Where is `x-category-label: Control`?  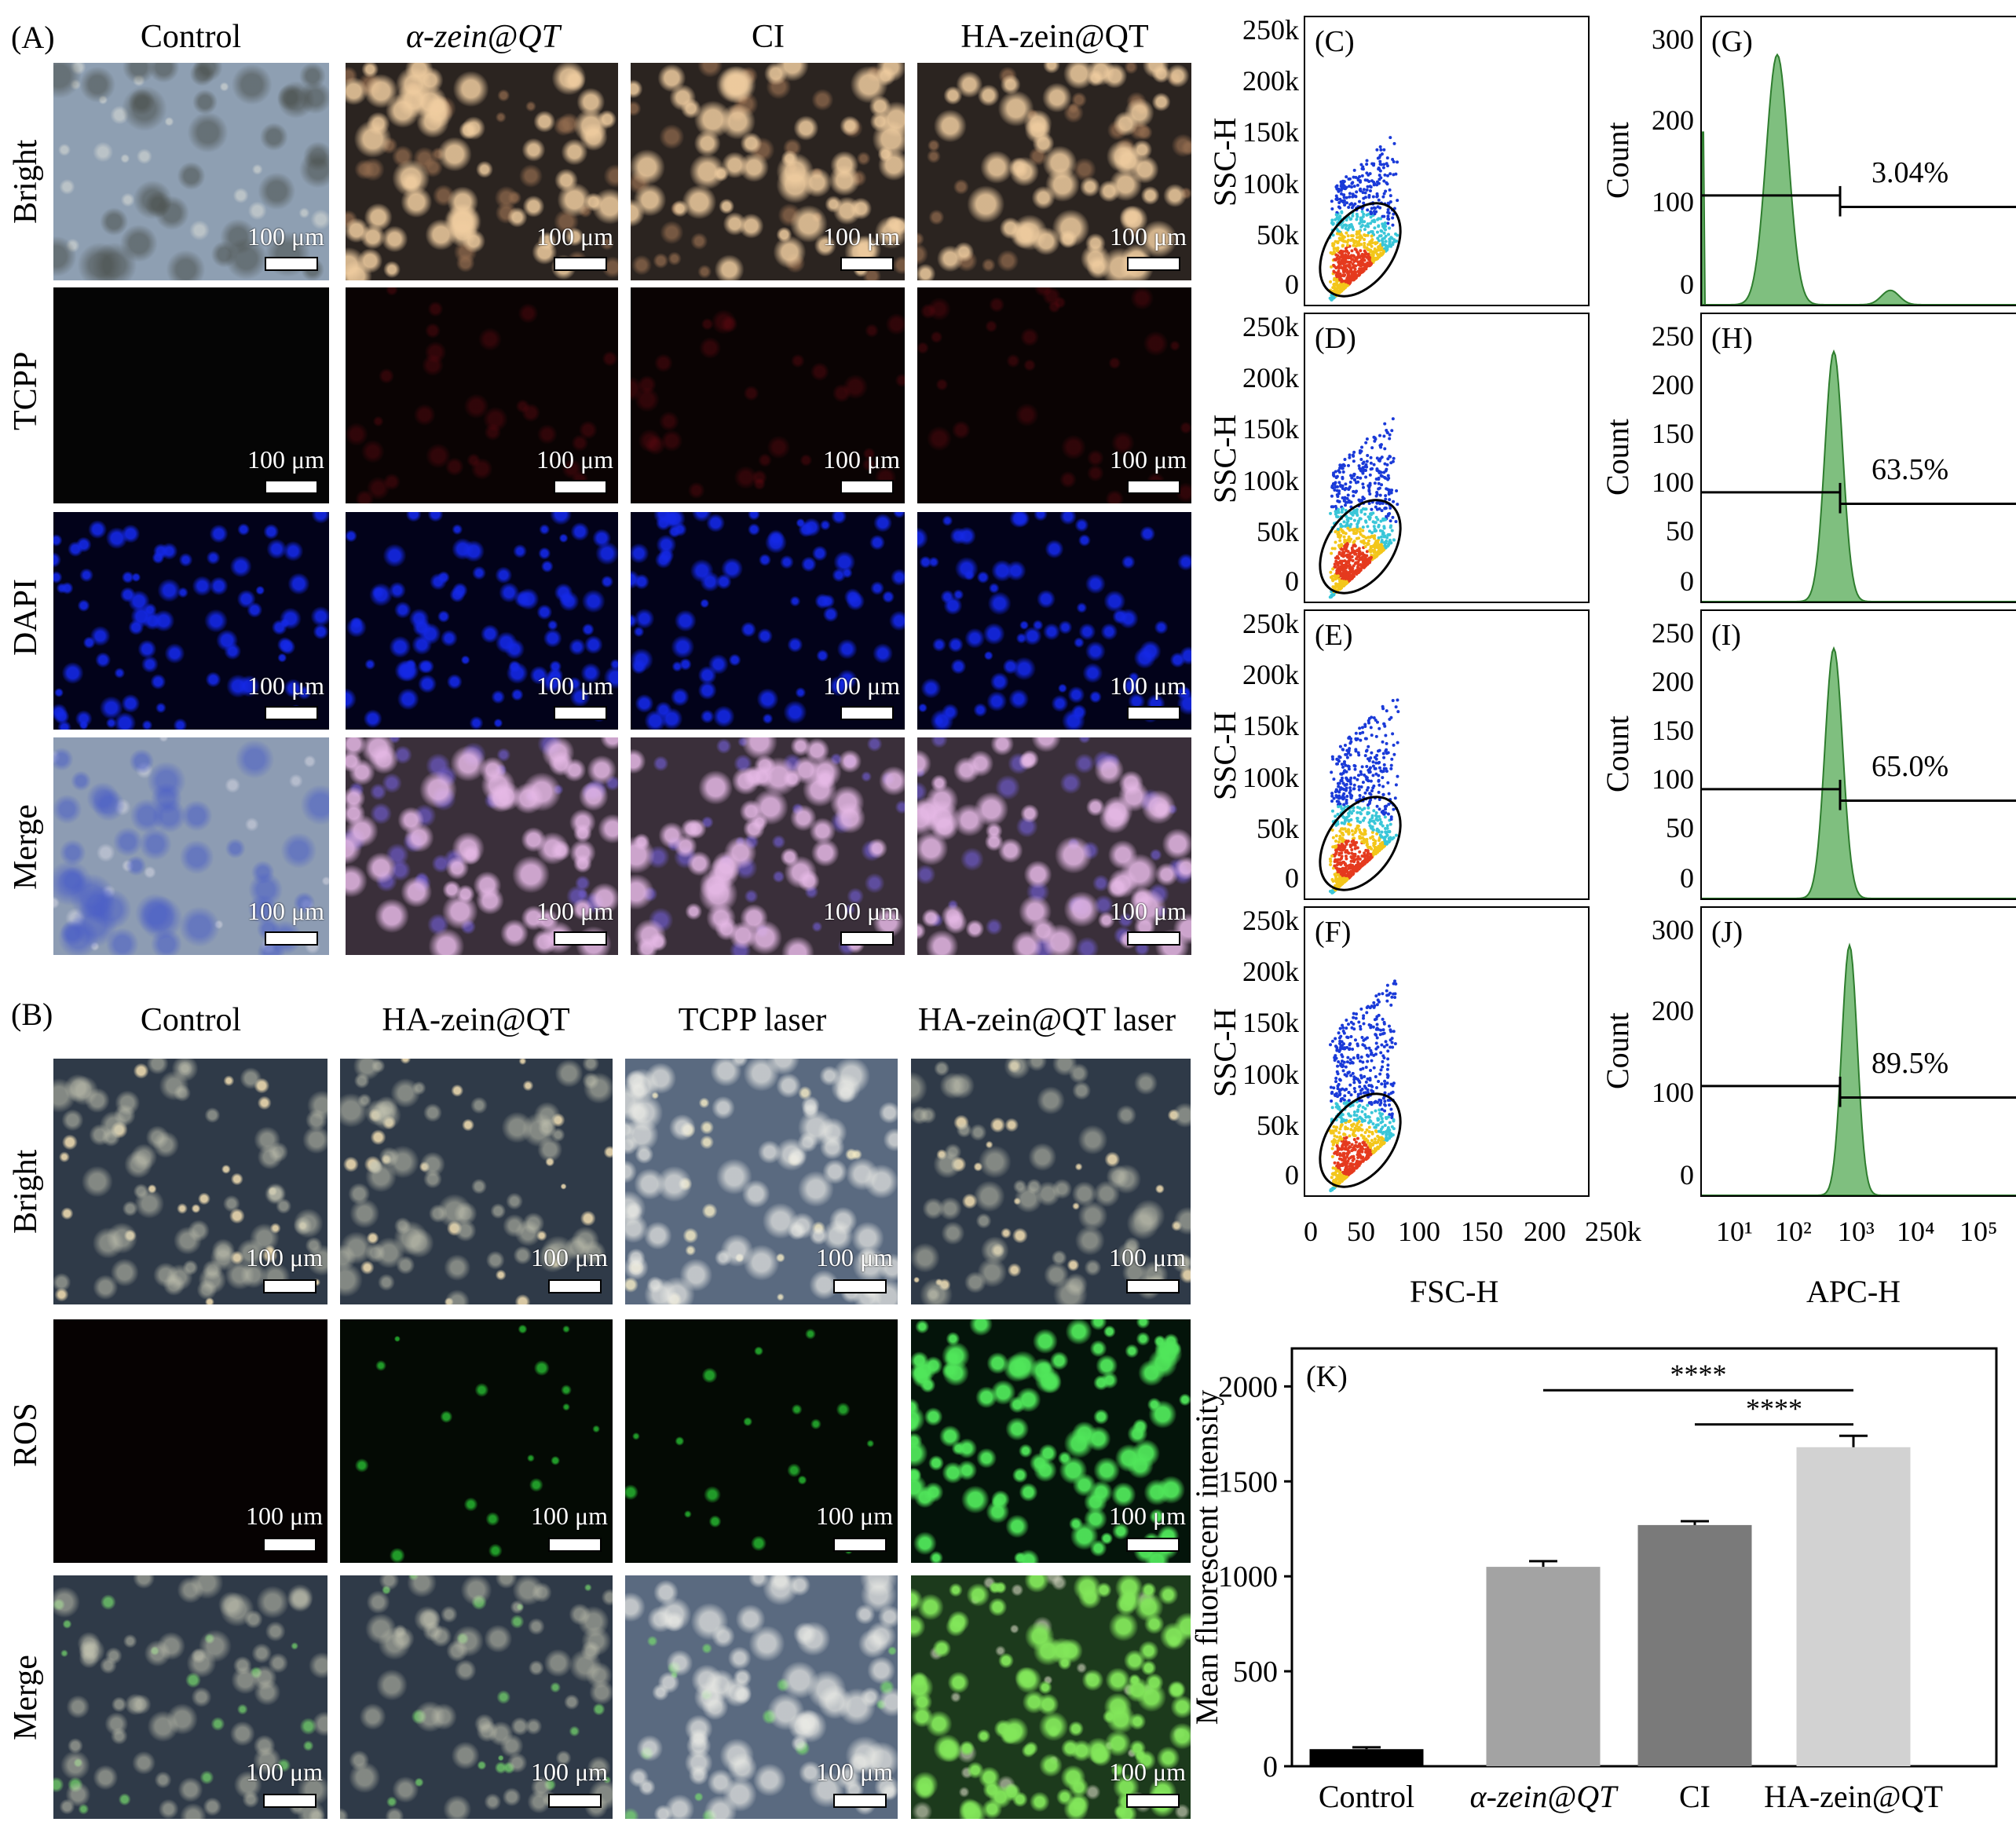 x-category-label: Control is located at coordinates (1366, 1796).